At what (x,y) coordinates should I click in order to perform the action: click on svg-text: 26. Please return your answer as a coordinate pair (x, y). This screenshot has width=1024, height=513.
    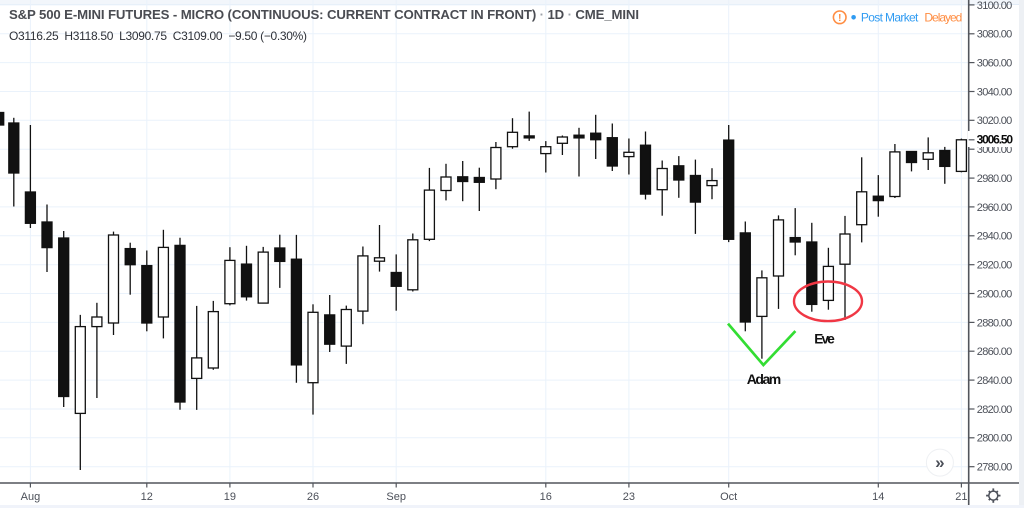
    Looking at the image, I should click on (313, 497).